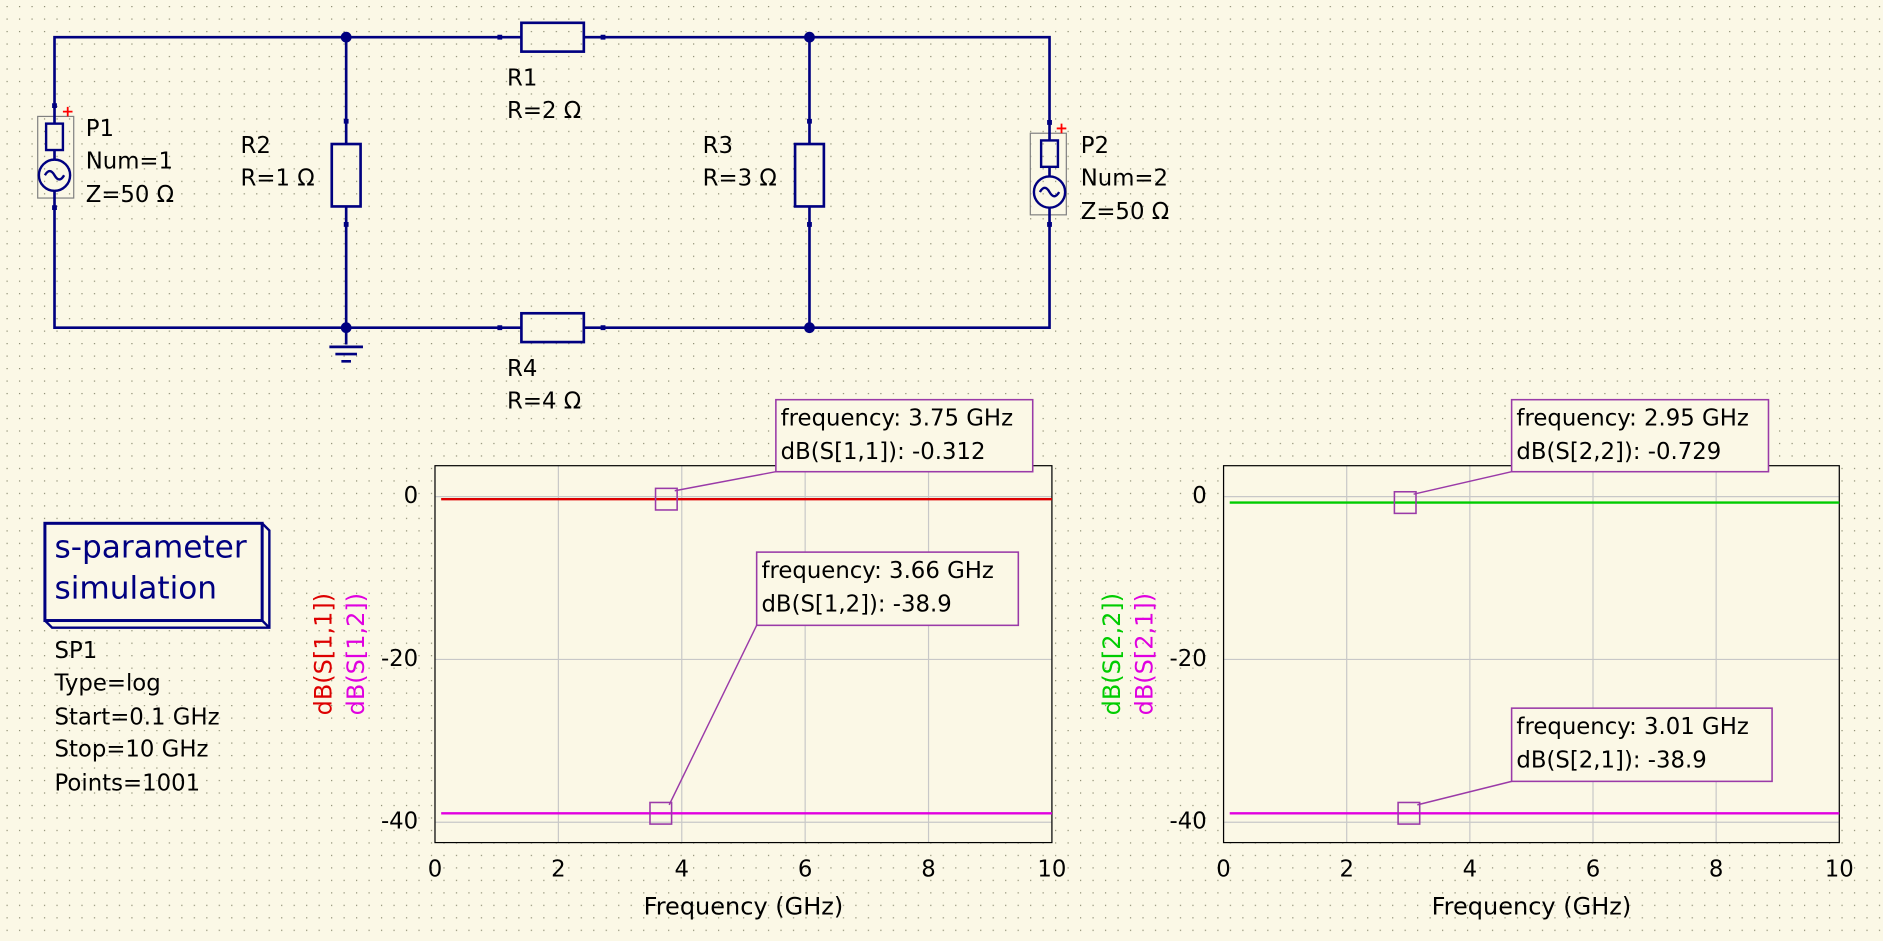 The image size is (1883, 941). What do you see at coordinates (883, 452) in the screenshot?
I see `marker-label: dB(S[1,1]): -0.312` at bounding box center [883, 452].